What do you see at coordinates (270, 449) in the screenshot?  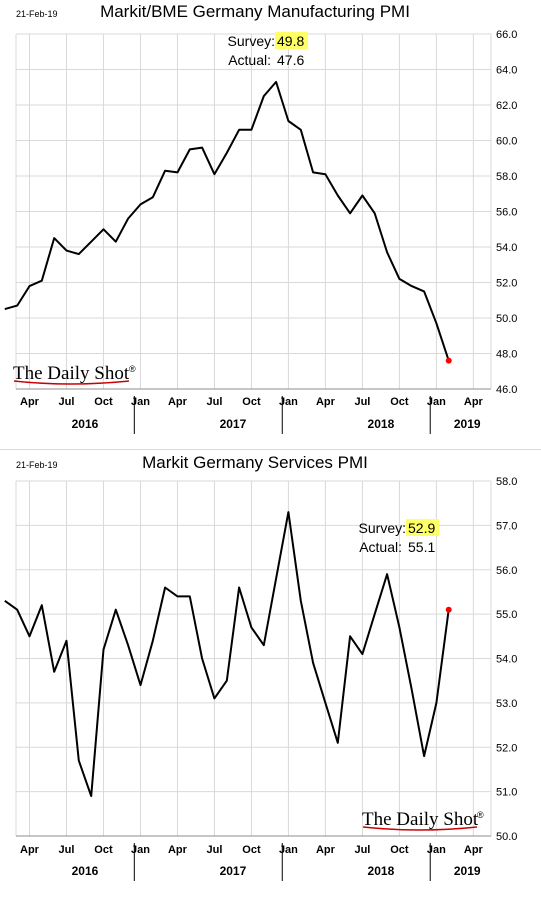 I see `panel-divider` at bounding box center [270, 449].